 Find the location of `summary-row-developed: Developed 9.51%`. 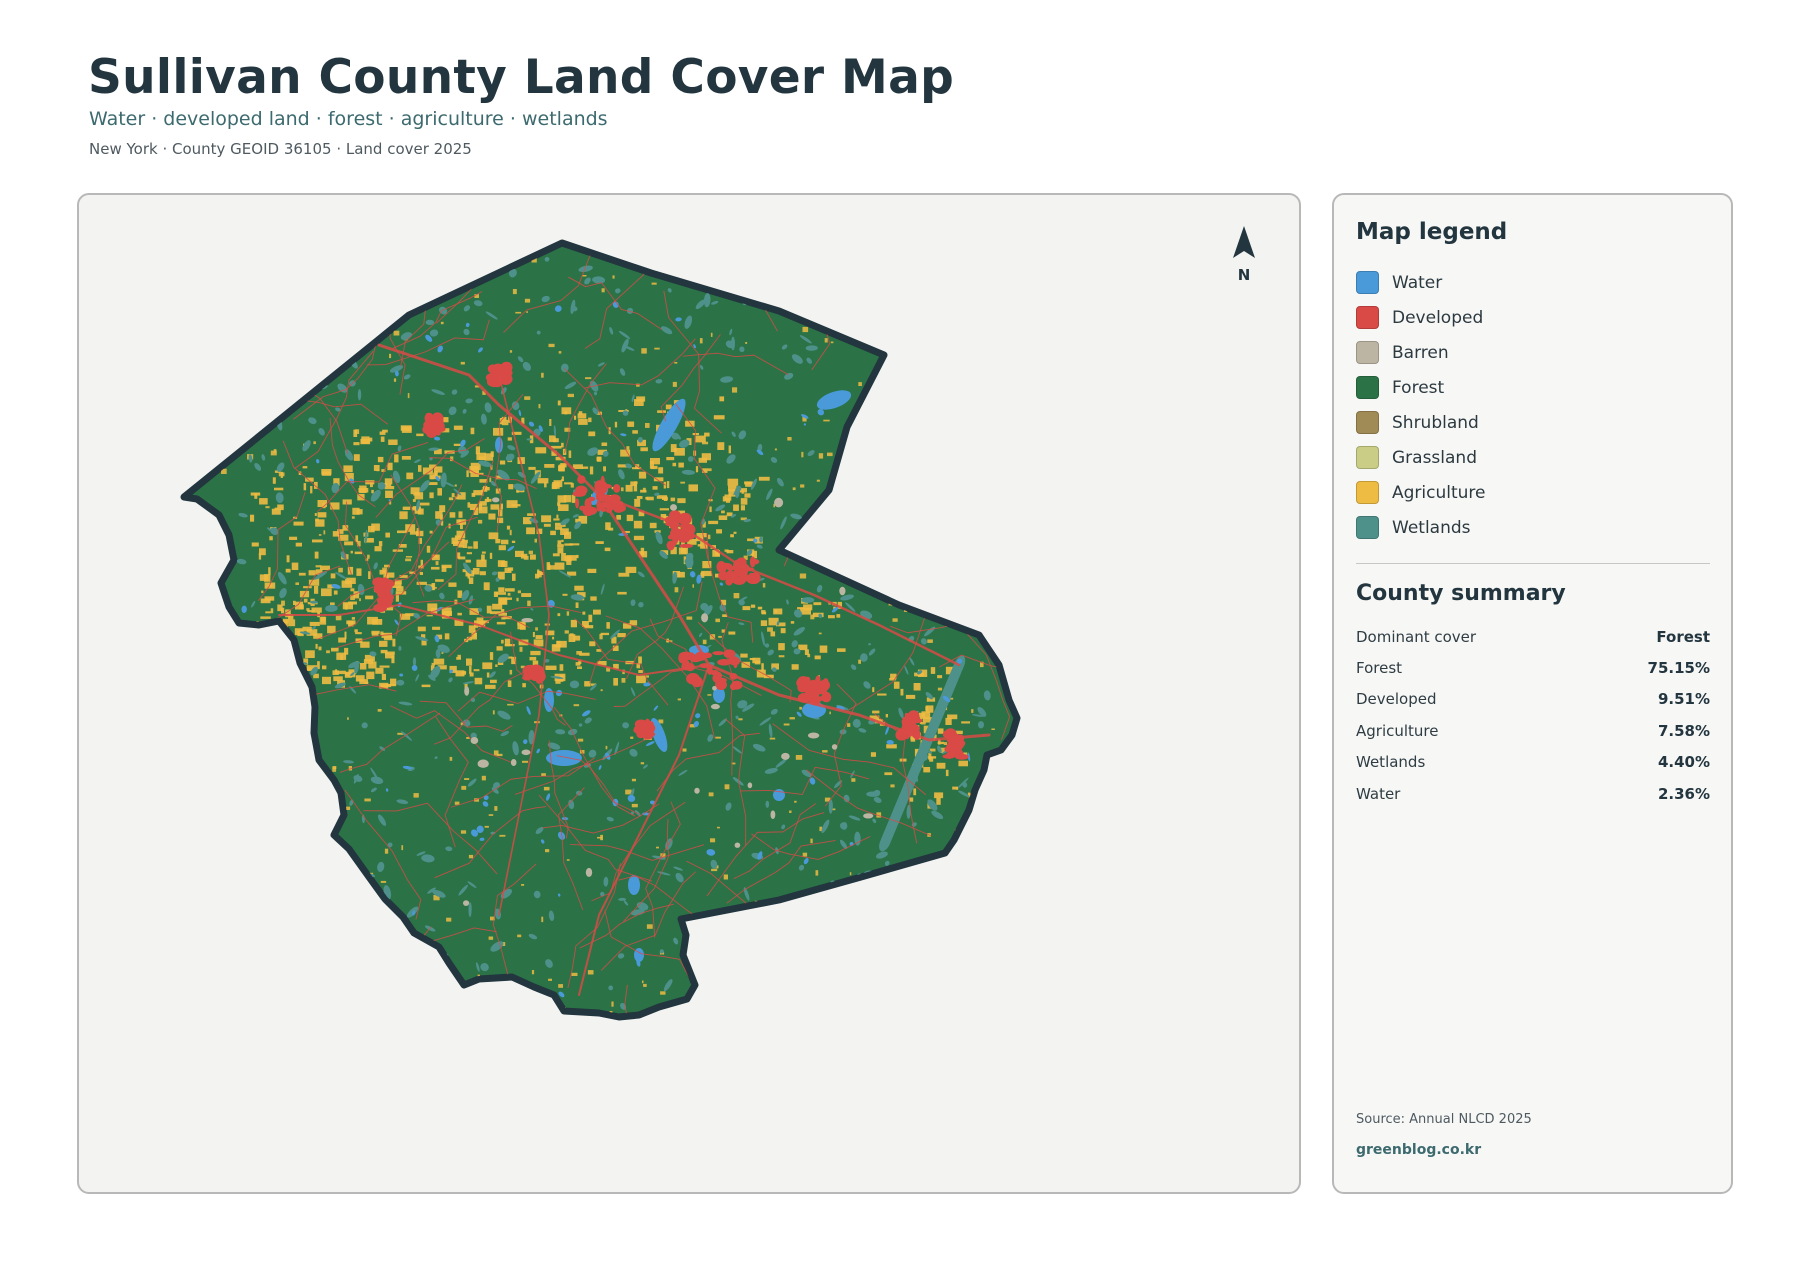

summary-row-developed: Developed 9.51% is located at coordinates (1533, 699).